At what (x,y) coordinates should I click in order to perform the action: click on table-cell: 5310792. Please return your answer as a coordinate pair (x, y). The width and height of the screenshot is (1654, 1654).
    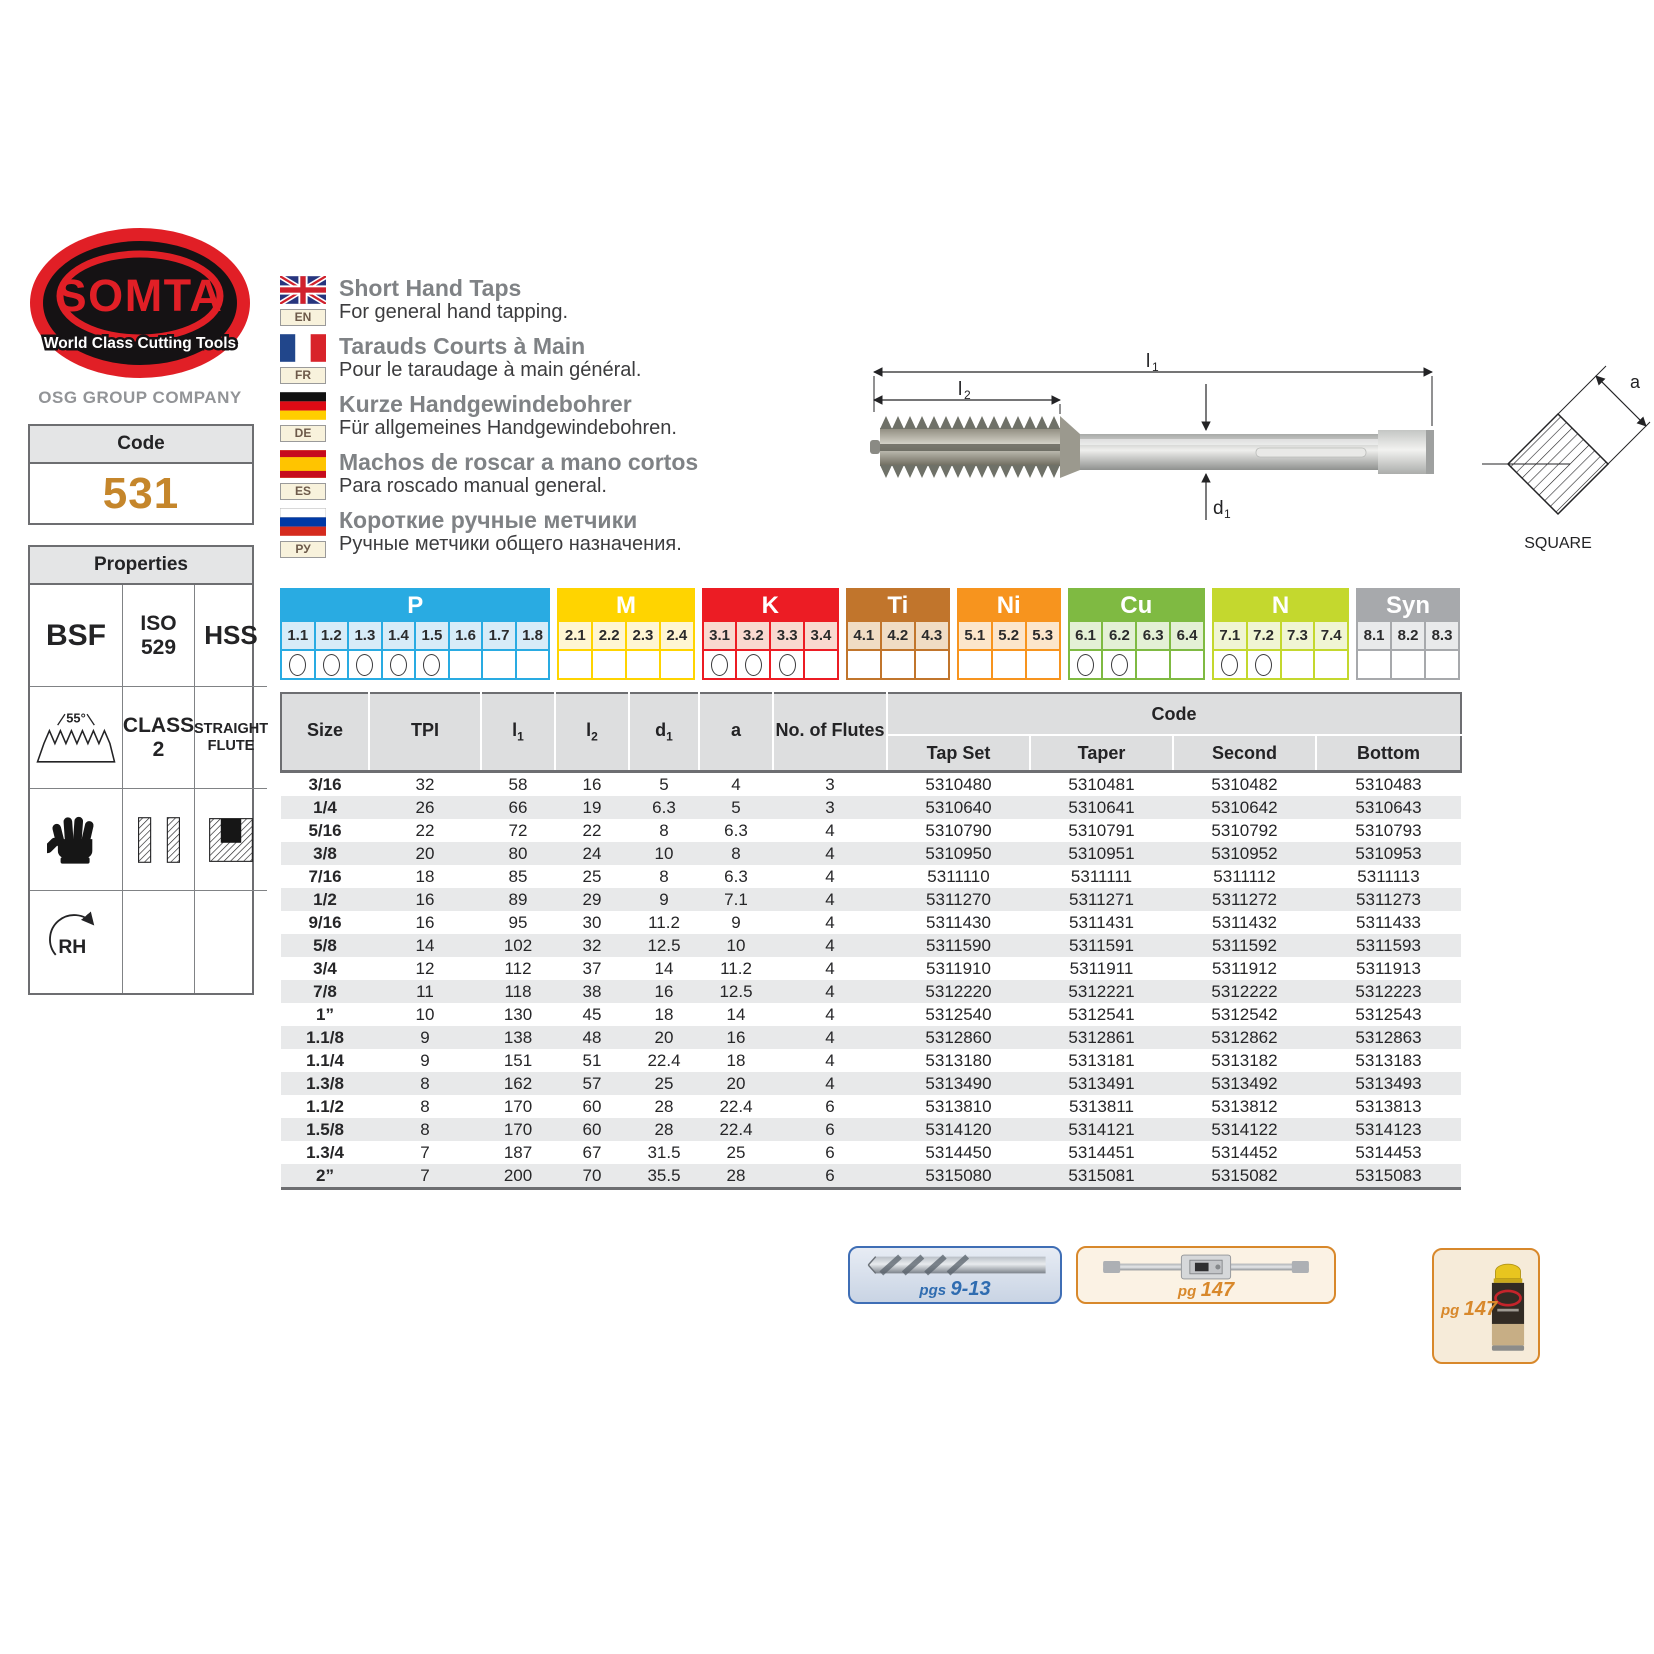
    Looking at the image, I should click on (1244, 830).